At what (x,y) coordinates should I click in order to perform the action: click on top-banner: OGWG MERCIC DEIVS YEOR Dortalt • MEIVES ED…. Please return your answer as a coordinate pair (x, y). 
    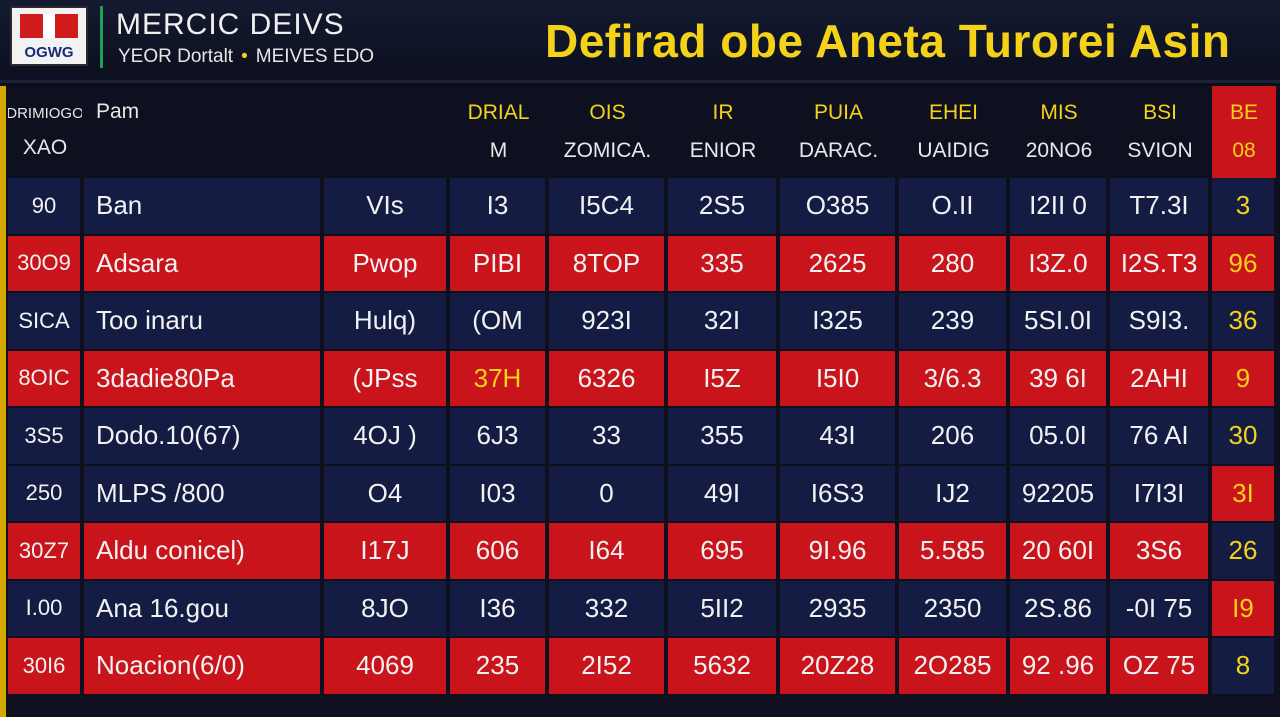
    Looking at the image, I should click on (640, 41).